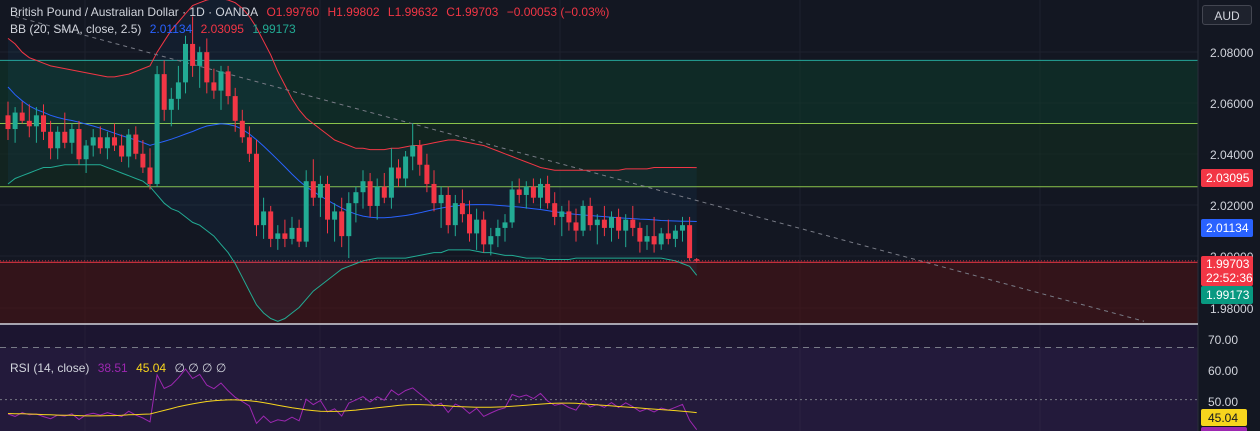 This screenshot has width=1260, height=431. Describe the element at coordinates (1232, 309) in the screenshot. I see `price-tick-label: 1.98000` at that location.